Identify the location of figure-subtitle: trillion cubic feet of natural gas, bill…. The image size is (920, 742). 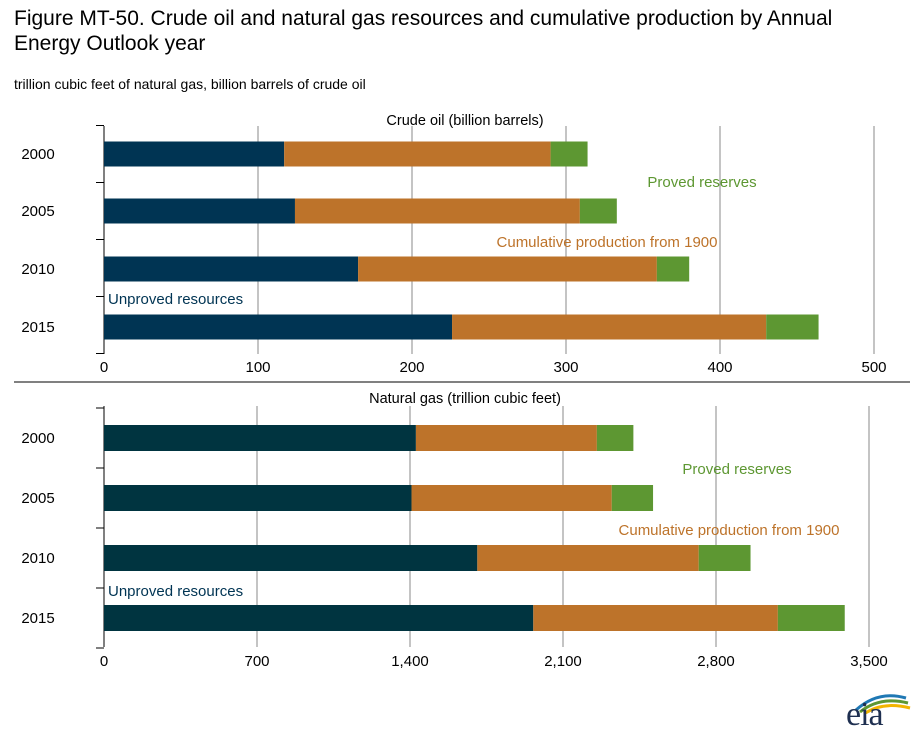
(190, 84).